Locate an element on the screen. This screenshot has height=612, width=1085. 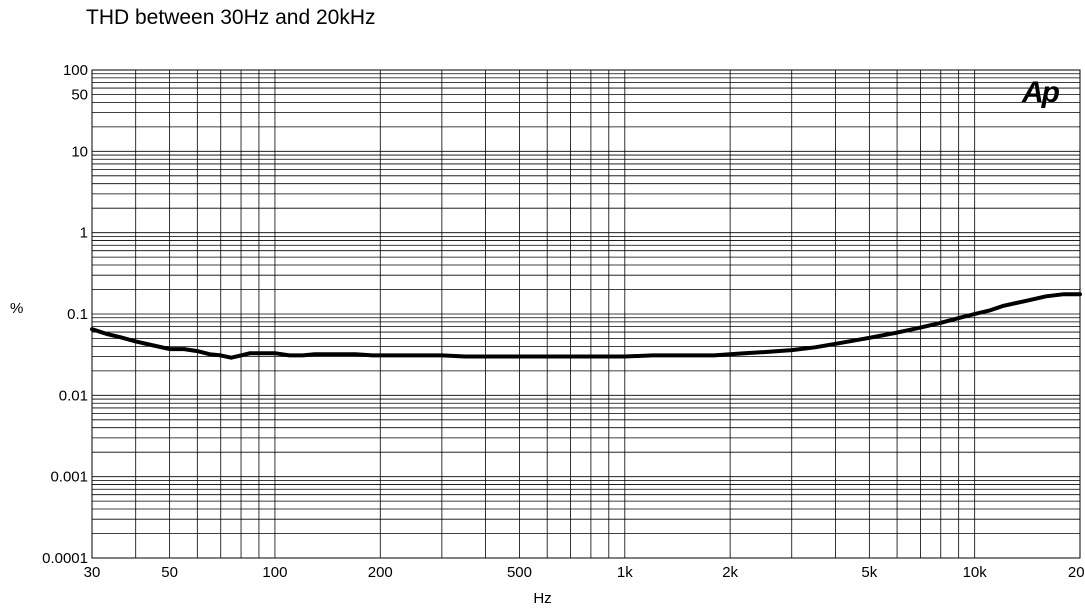
thd-series-line is located at coordinates (586, 326).